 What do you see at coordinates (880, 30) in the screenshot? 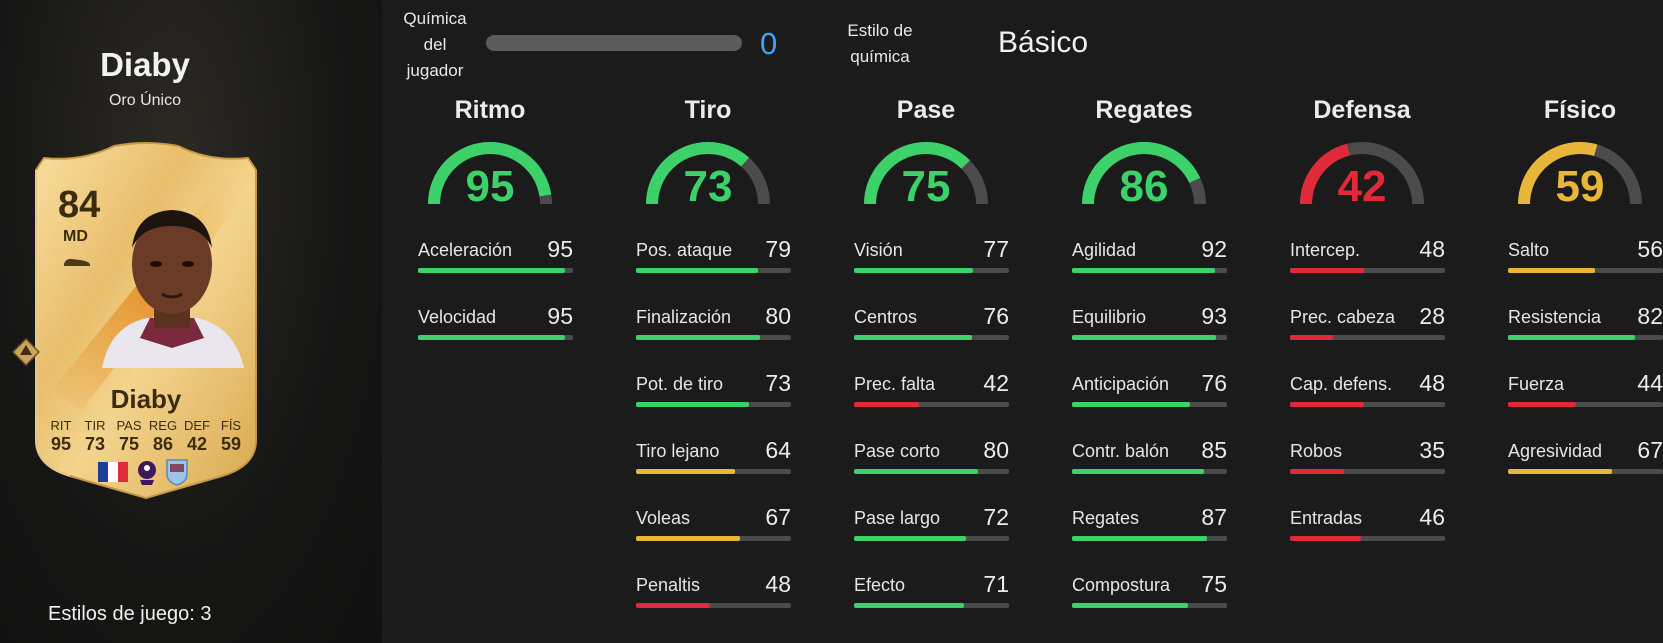
I see `chem-style-label-line: Estilo de` at bounding box center [880, 30].